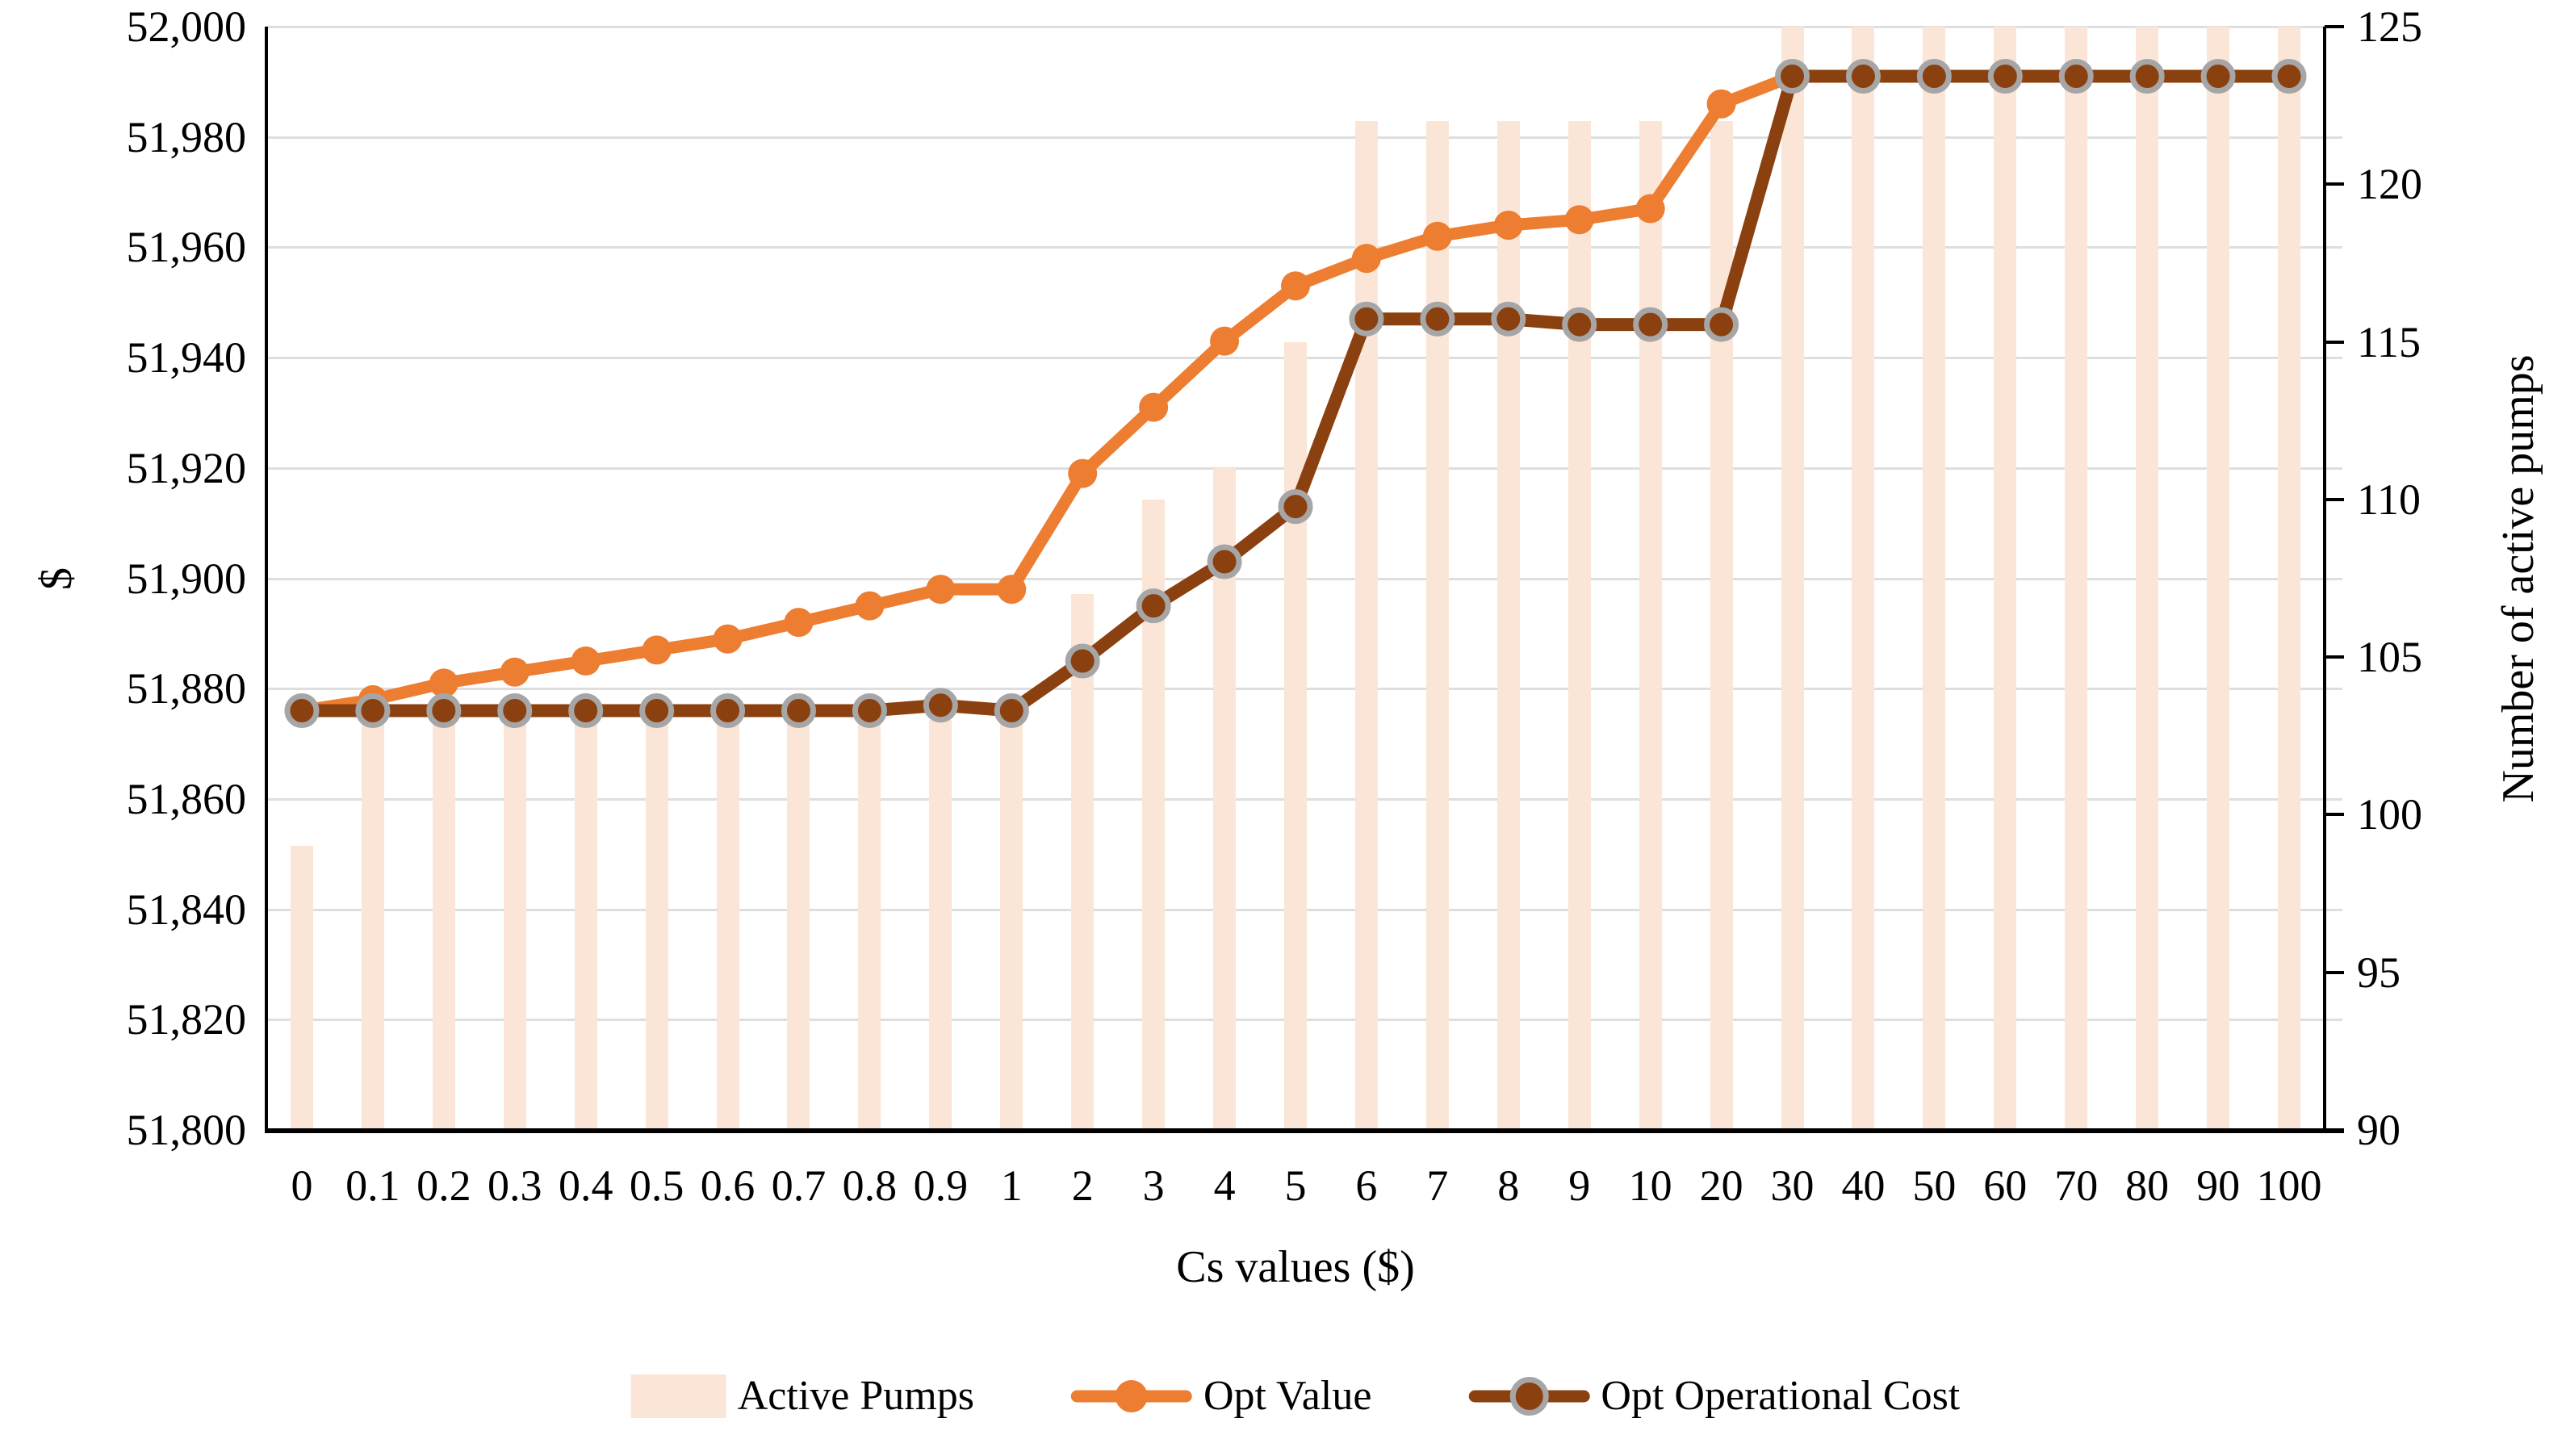 Image resolution: width=2570 pixels, height=1456 pixels. I want to click on x-axis-tick-label: 0.2, so click(444, 1185).